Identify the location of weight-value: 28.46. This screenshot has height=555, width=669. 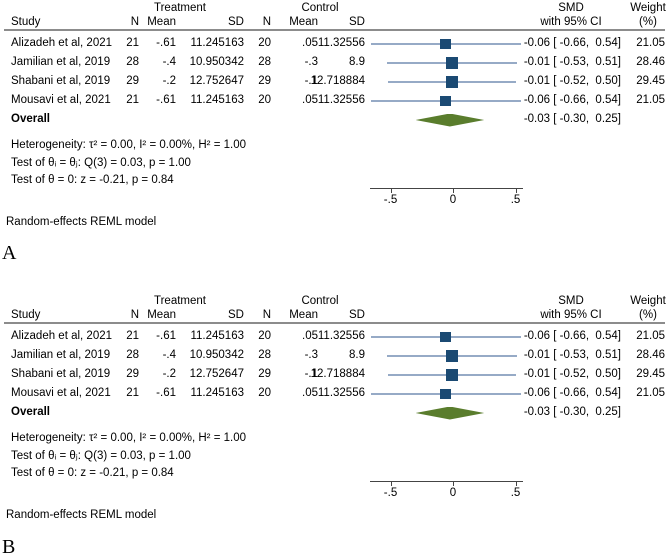
(650, 355).